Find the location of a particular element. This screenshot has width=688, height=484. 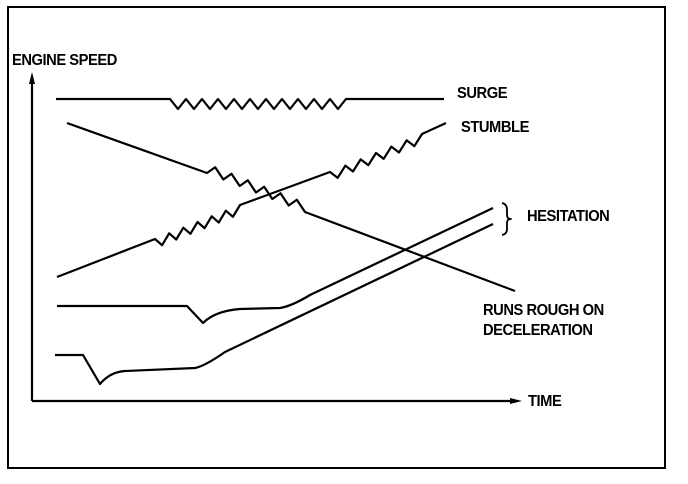

runs-rough-label-line2: DECELERATION is located at coordinates (538, 330).